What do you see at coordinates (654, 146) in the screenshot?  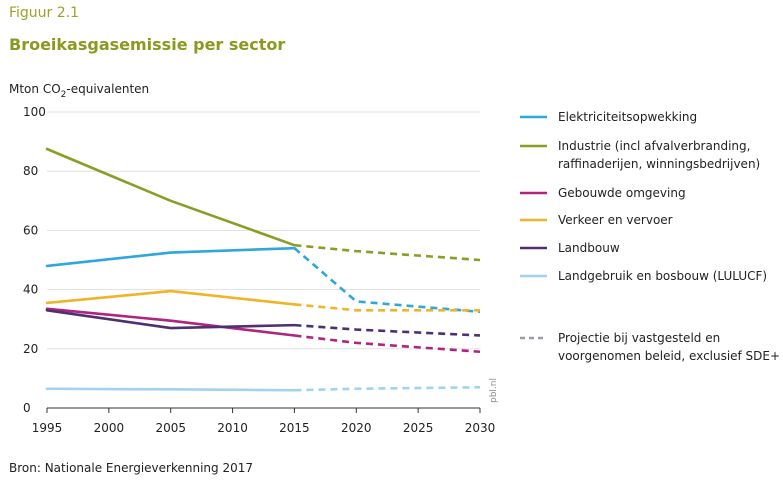 I see `legend-label: Industrie (incl afvalverbranding,` at bounding box center [654, 146].